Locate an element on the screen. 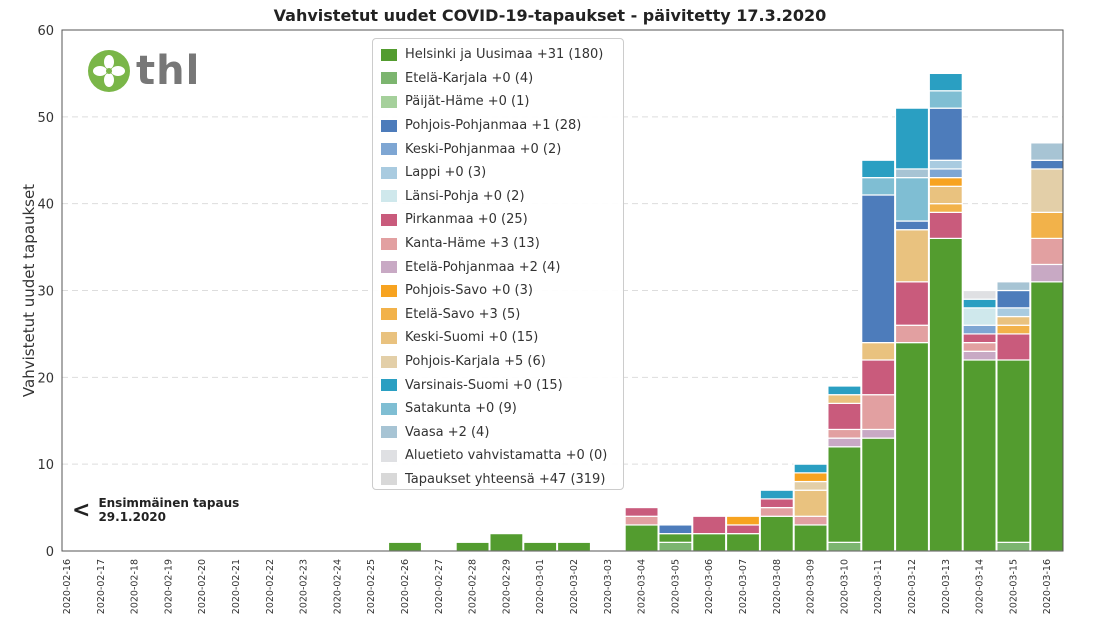 This screenshot has height=619, width=1100. x-tick-label: 2020-02-17 is located at coordinates (101, 586).